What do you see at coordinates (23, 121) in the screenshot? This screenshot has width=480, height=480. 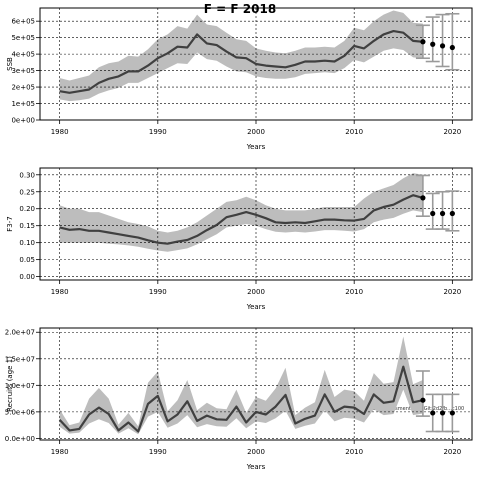 I see `ssb-y-tick-label: 0e+00` at bounding box center [23, 121].